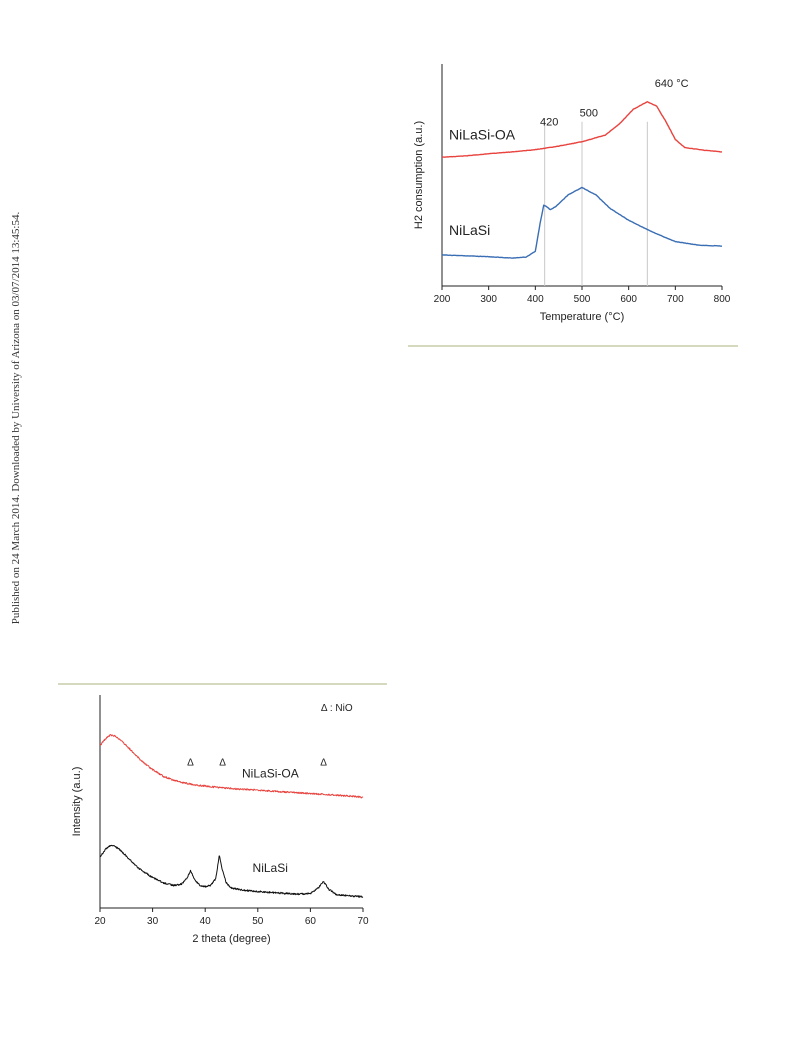 Image resolution: width=793 pixels, height=1039 pixels. I want to click on divider-top-right, so click(573, 346).